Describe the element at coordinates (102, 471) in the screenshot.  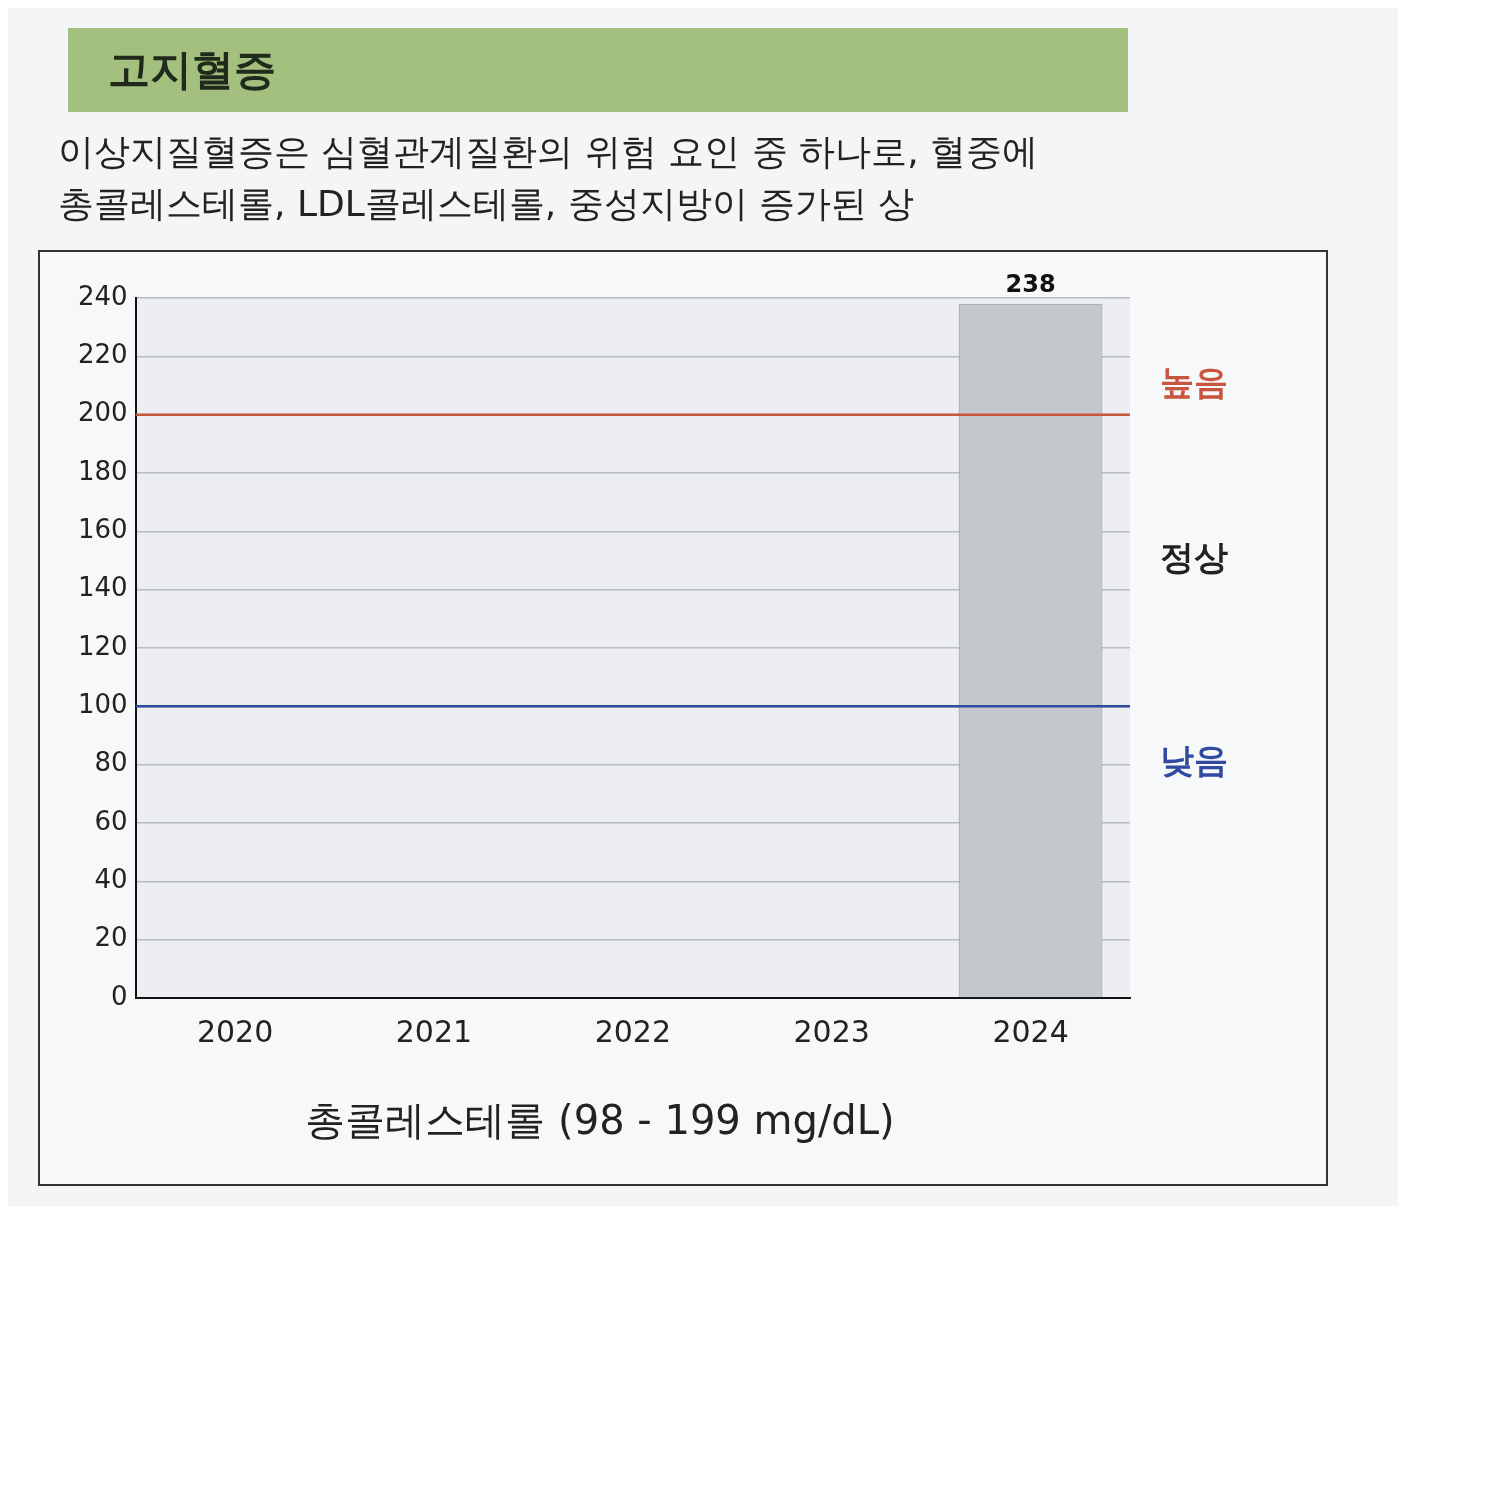
I see `y-tick-label: 180` at that location.